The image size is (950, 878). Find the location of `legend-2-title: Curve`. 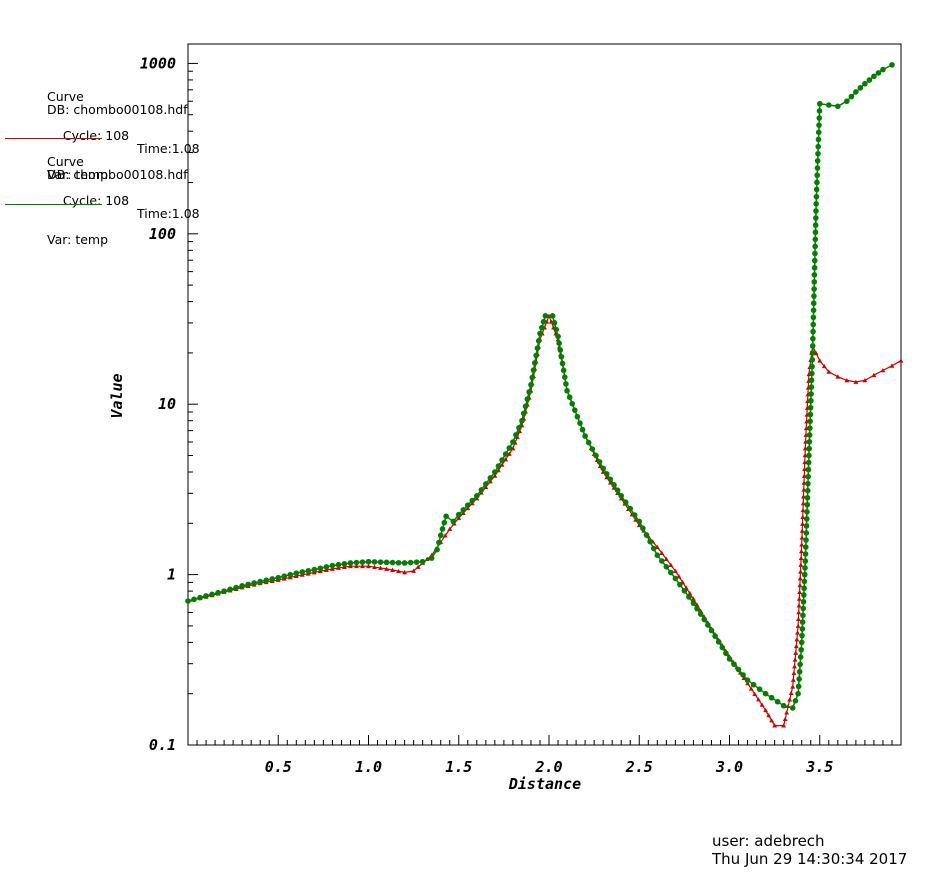

legend-2-title: Curve is located at coordinates (65, 161).